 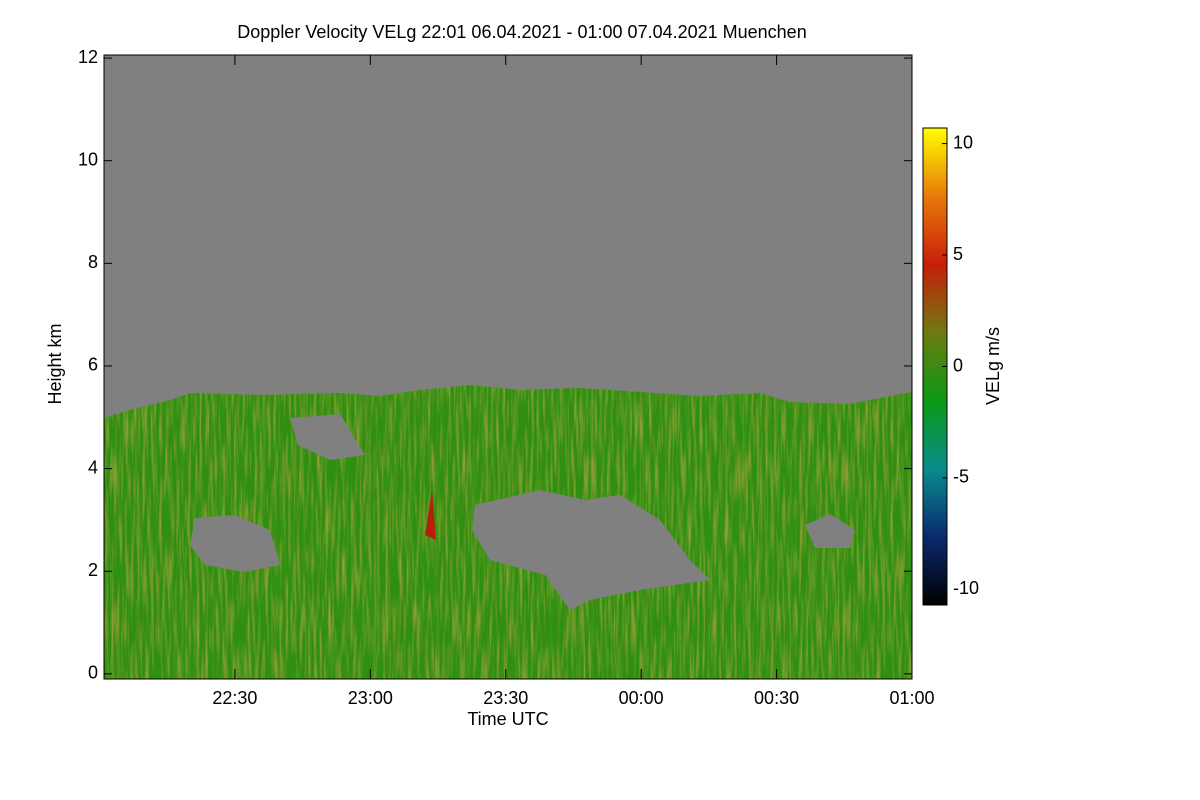 What do you see at coordinates (93, 262) in the screenshot?
I see `y-tick-label: 8` at bounding box center [93, 262].